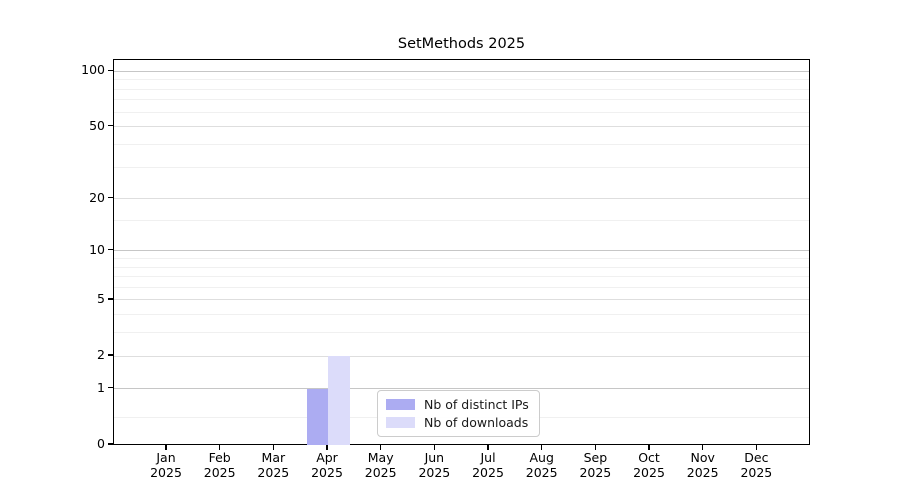  Describe the element at coordinates (101, 387) in the screenshot. I see `y-tick-label: 1` at that location.